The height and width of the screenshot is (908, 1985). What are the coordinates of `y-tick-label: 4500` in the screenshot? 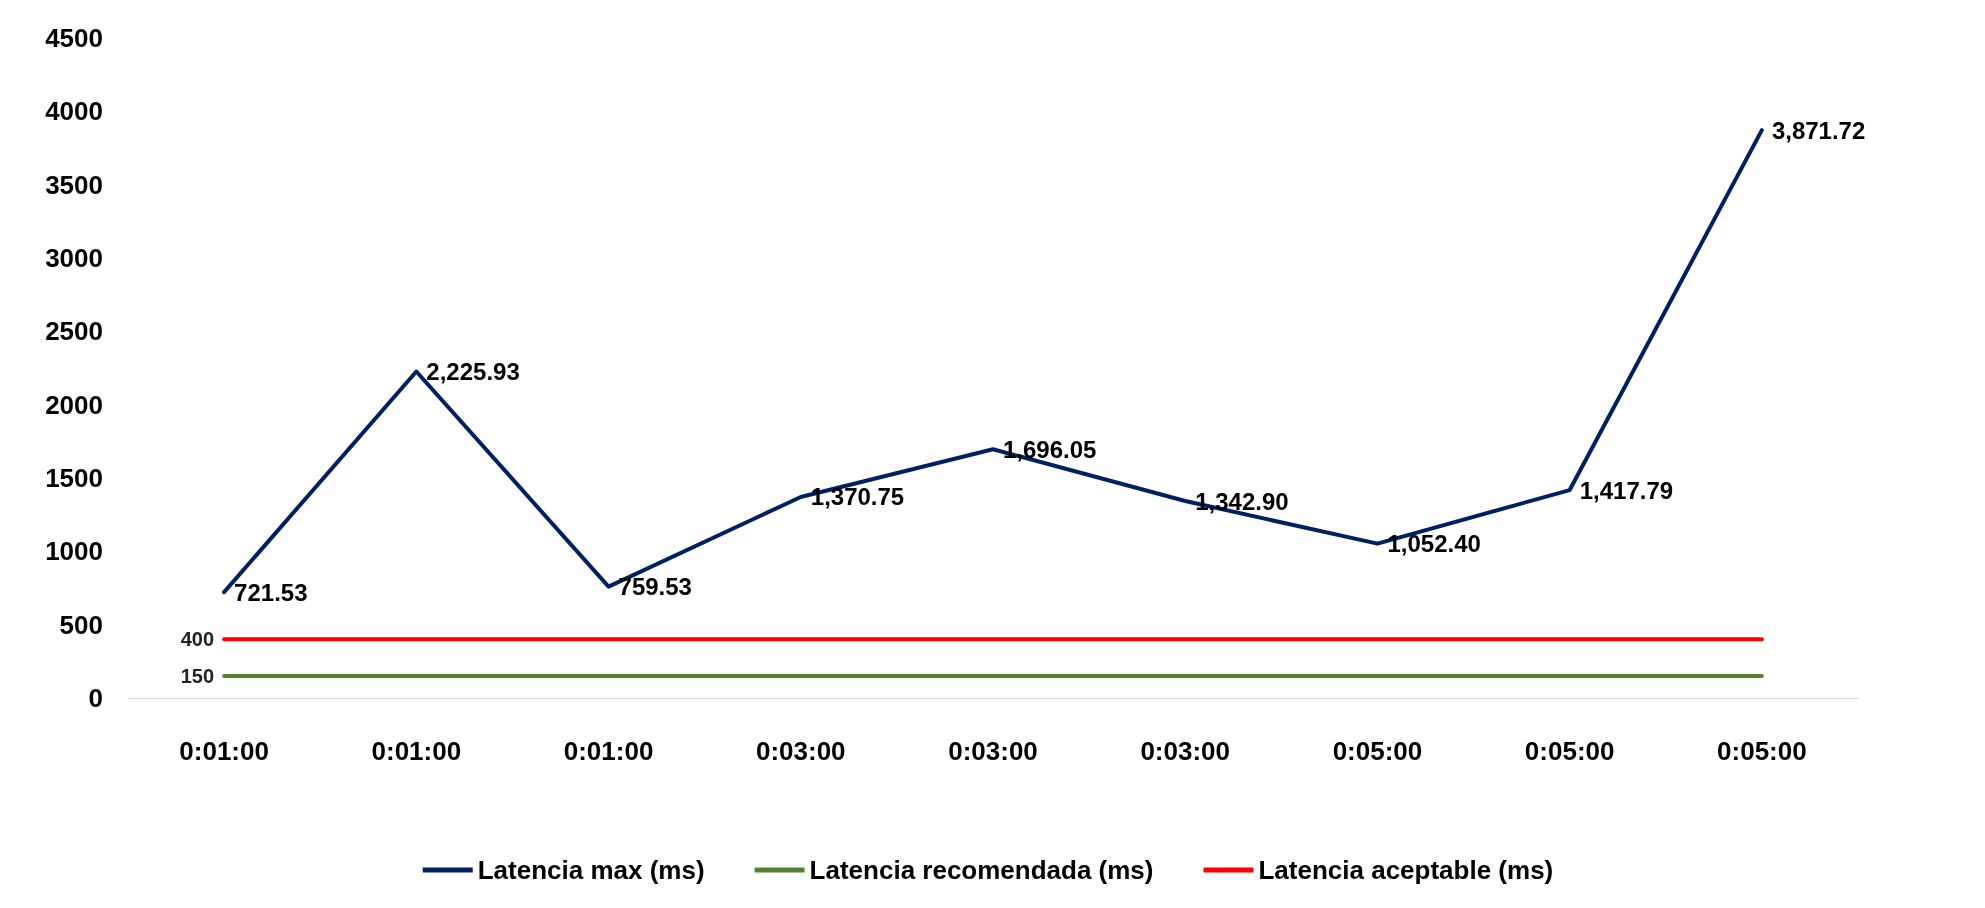 It's located at (74, 38).